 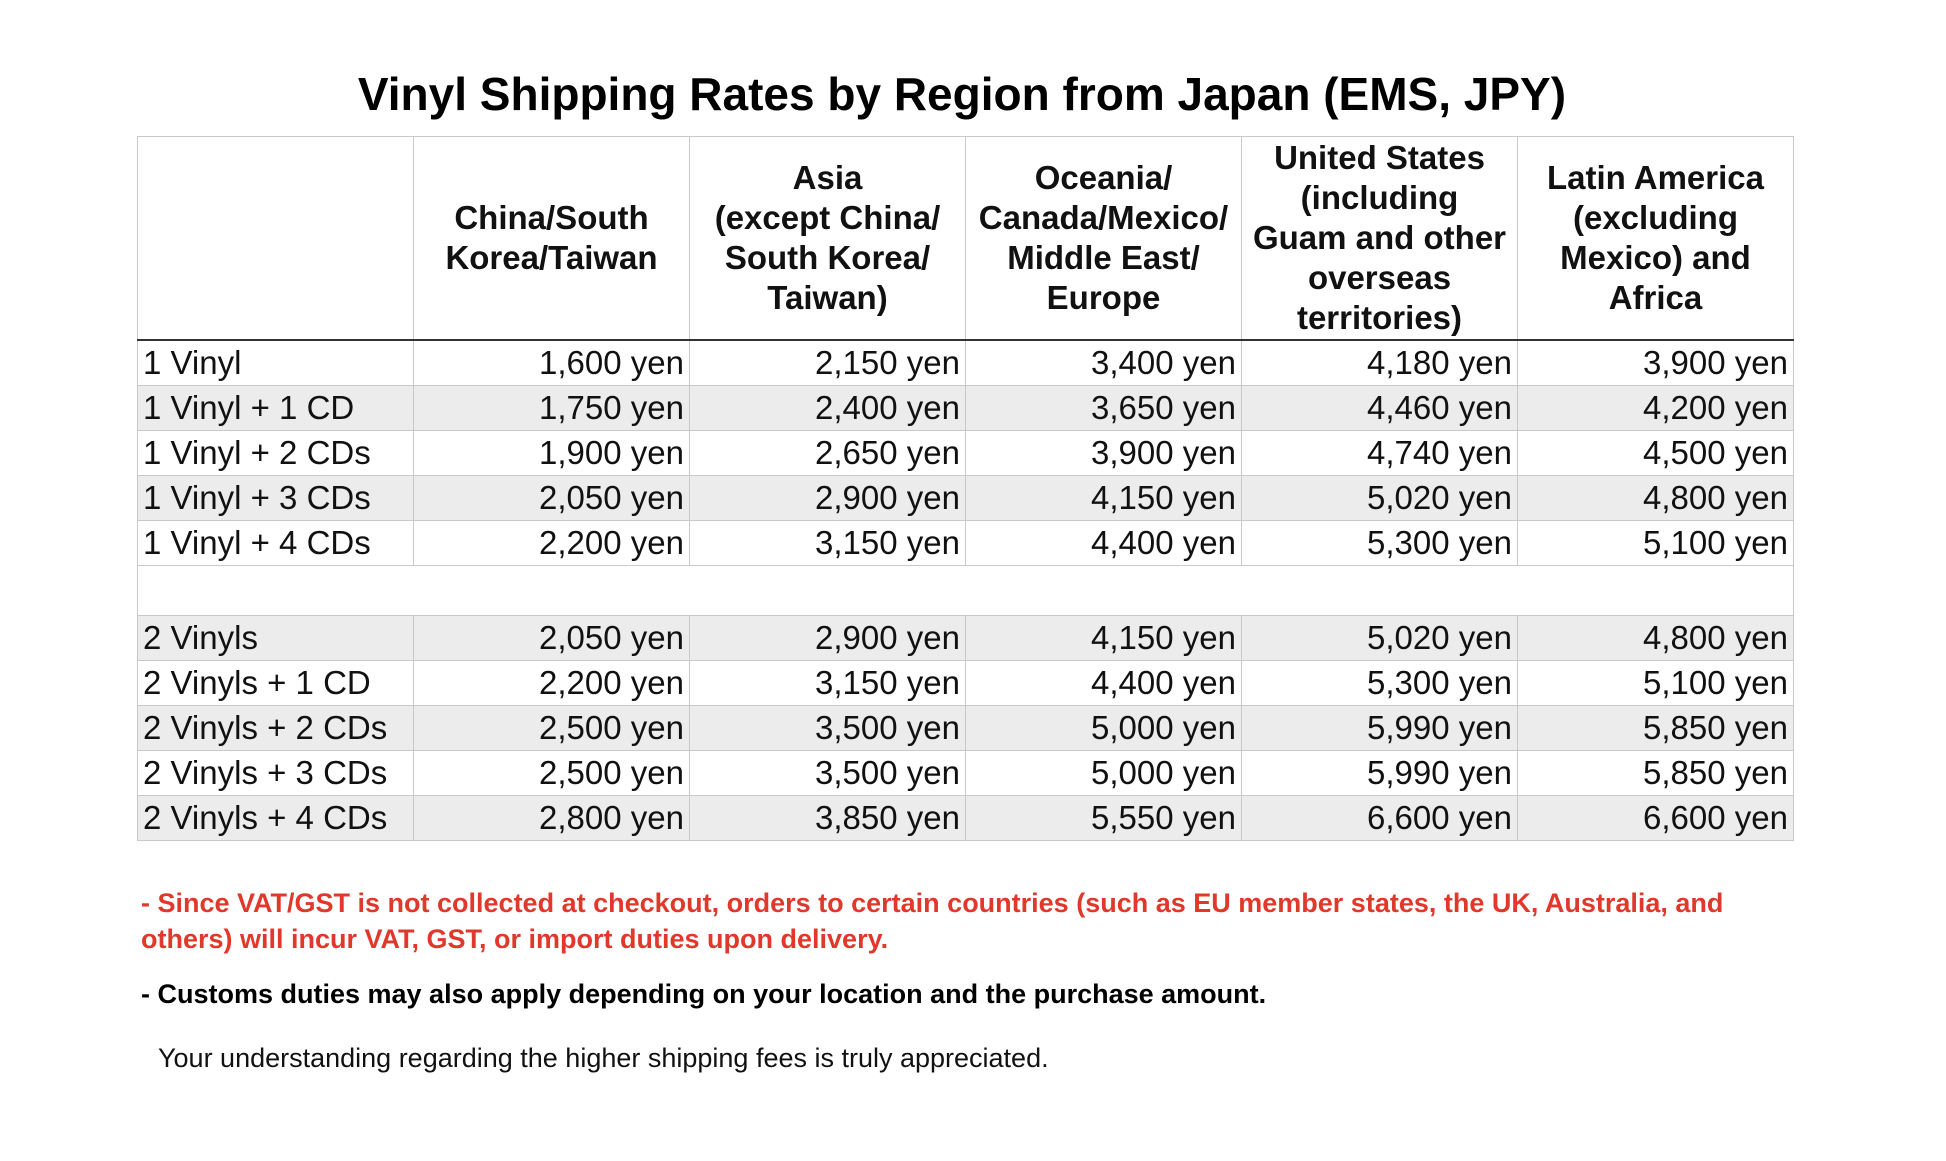 I want to click on header-blank, so click(x=275, y=238).